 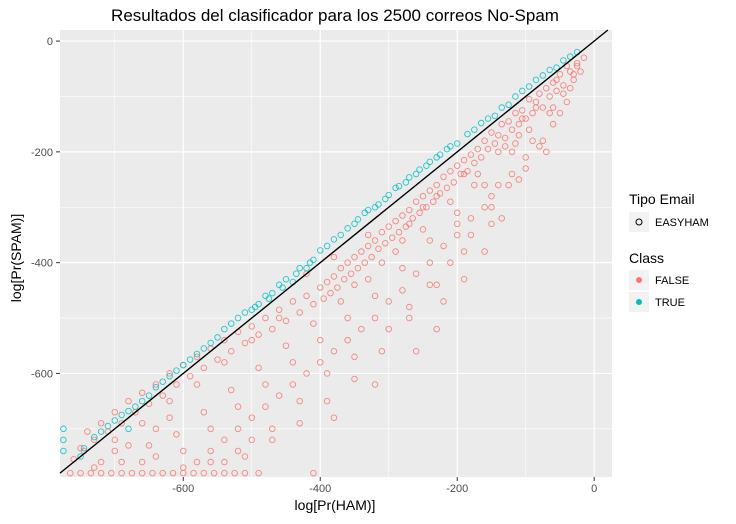 I want to click on open-circle-icon, so click(x=639, y=222).